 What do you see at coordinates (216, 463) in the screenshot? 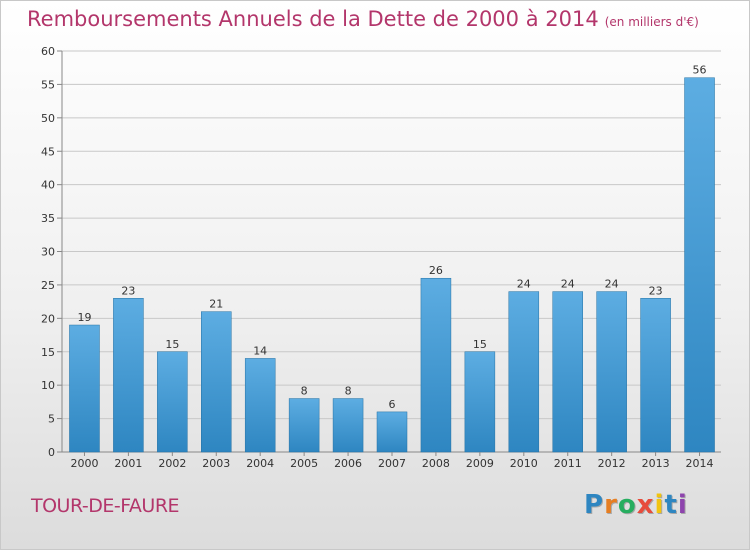
I see `x-tick-label-2003: 2003` at bounding box center [216, 463].